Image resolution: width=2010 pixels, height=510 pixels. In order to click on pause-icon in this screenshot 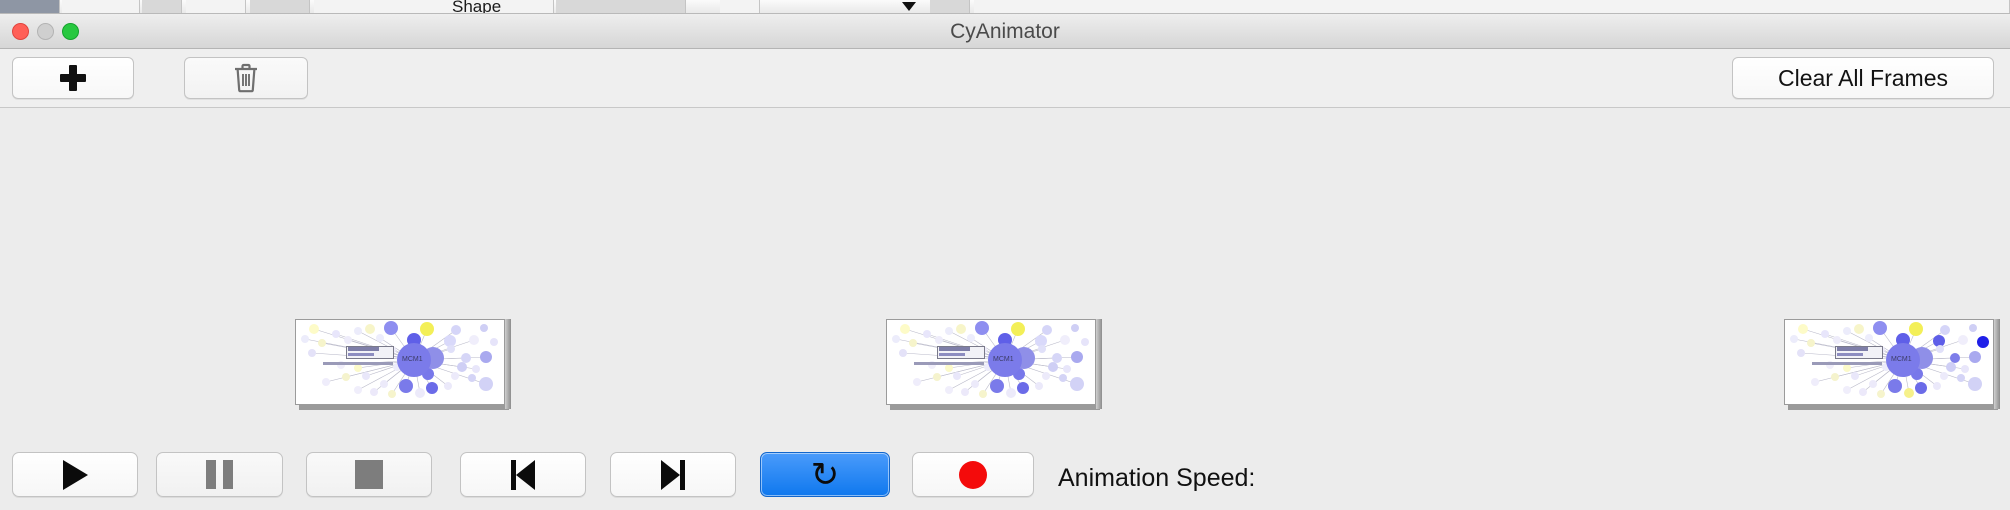, I will do `click(219, 474)`.